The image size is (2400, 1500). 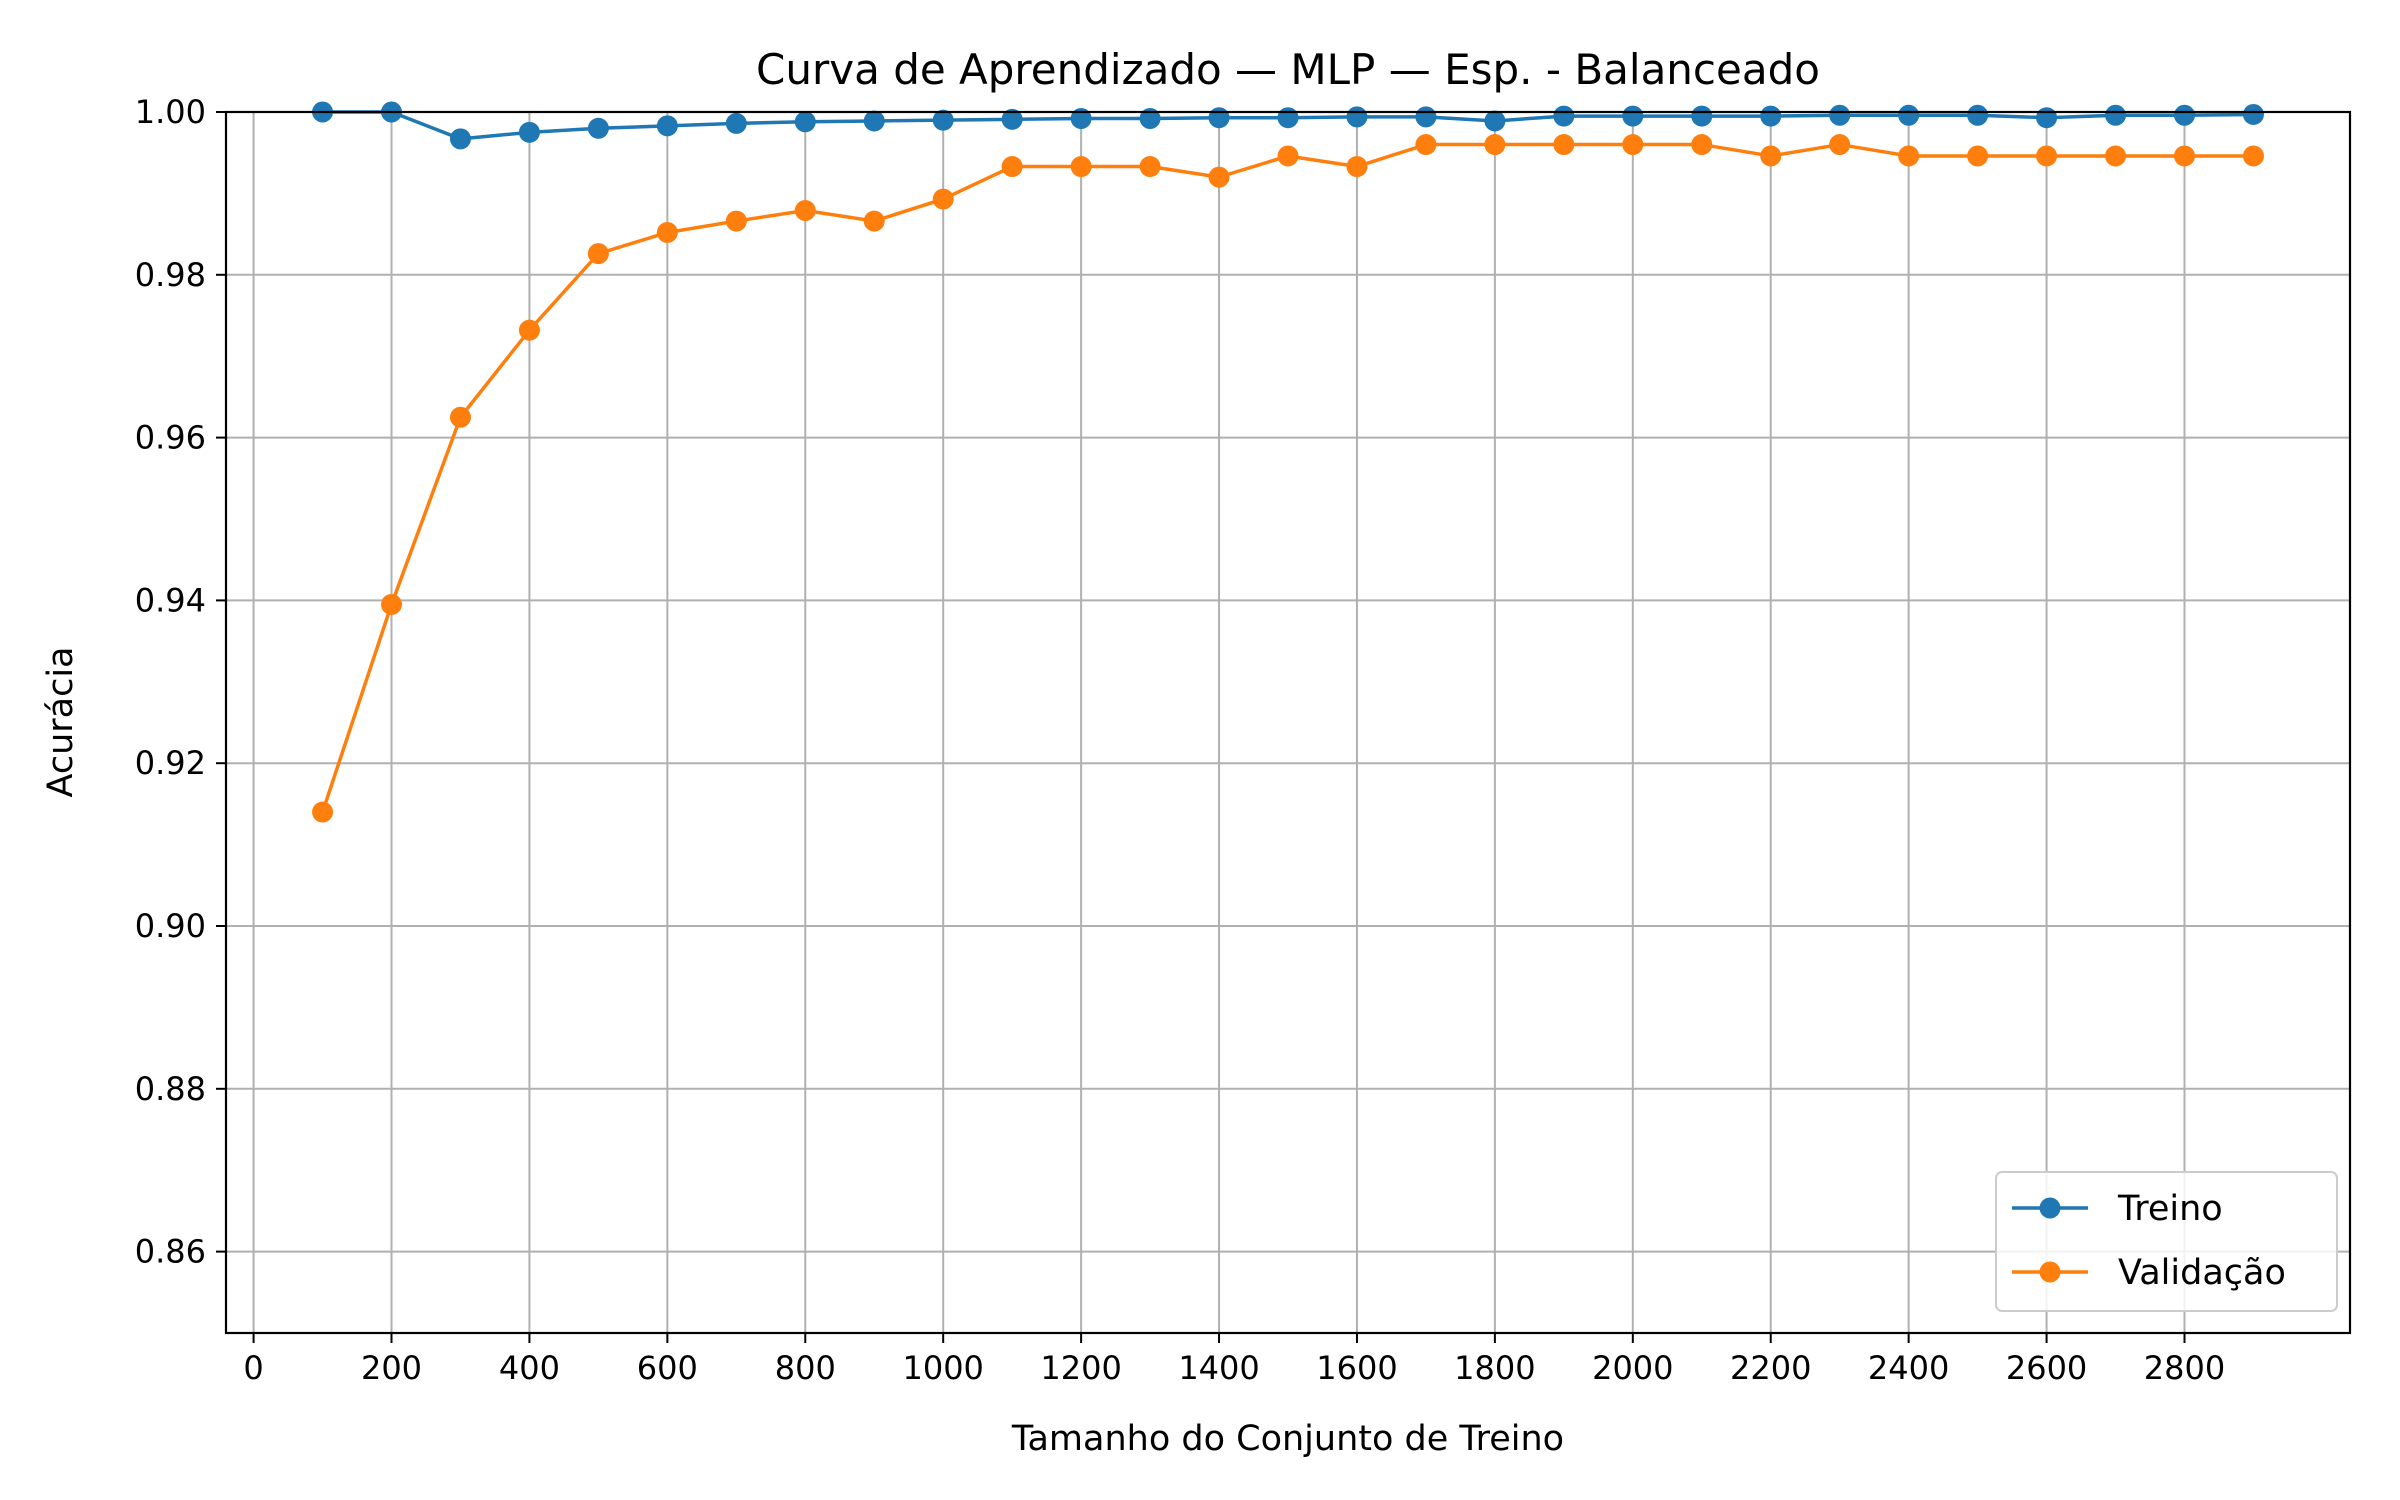 What do you see at coordinates (170, 1252) in the screenshot?
I see `y-tick-label: 0.86` at bounding box center [170, 1252].